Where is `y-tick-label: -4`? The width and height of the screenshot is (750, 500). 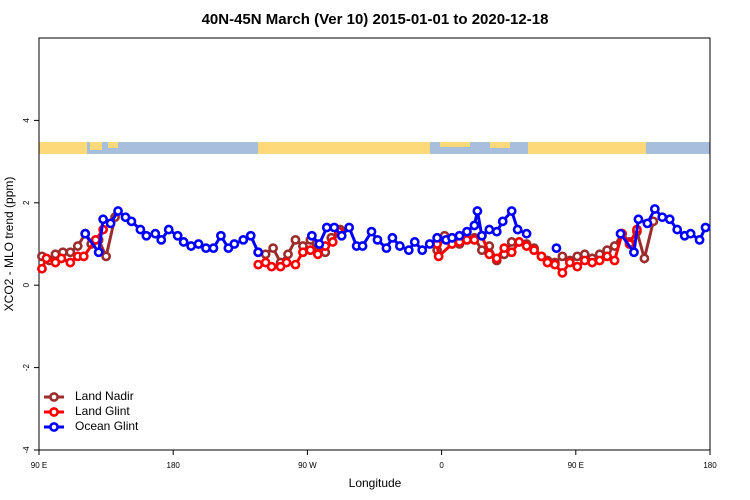 y-tick-label: -4 is located at coordinates (26, 450).